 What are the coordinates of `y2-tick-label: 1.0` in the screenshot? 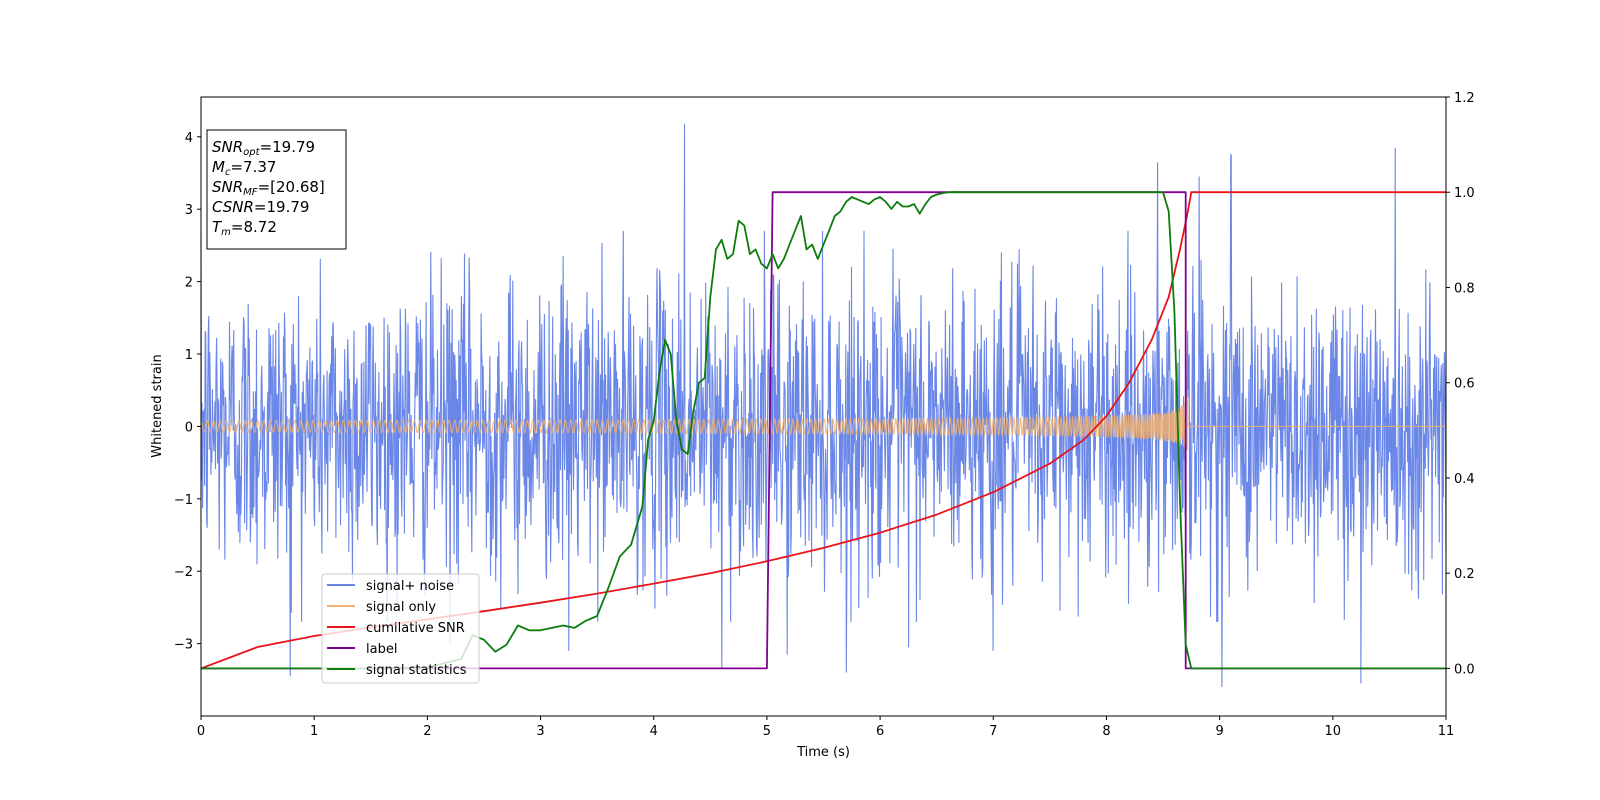 It's located at (1464, 193).